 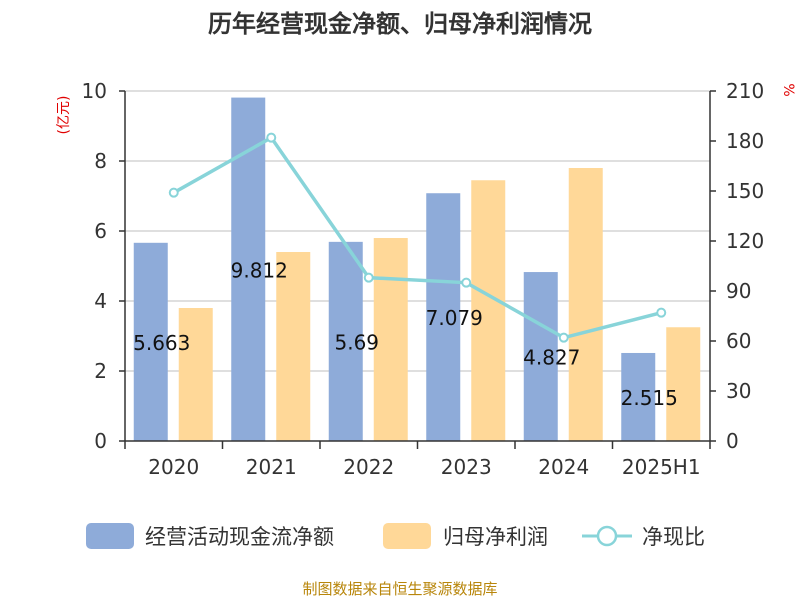 What do you see at coordinates (683, 384) in the screenshot?
I see `bar-1-2025H1` at bounding box center [683, 384].